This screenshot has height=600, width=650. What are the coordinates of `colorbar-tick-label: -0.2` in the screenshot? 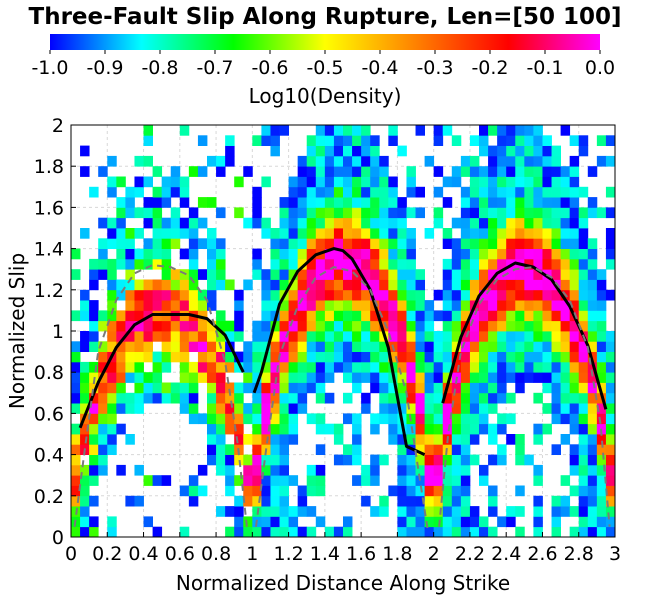 It's located at (489, 68).